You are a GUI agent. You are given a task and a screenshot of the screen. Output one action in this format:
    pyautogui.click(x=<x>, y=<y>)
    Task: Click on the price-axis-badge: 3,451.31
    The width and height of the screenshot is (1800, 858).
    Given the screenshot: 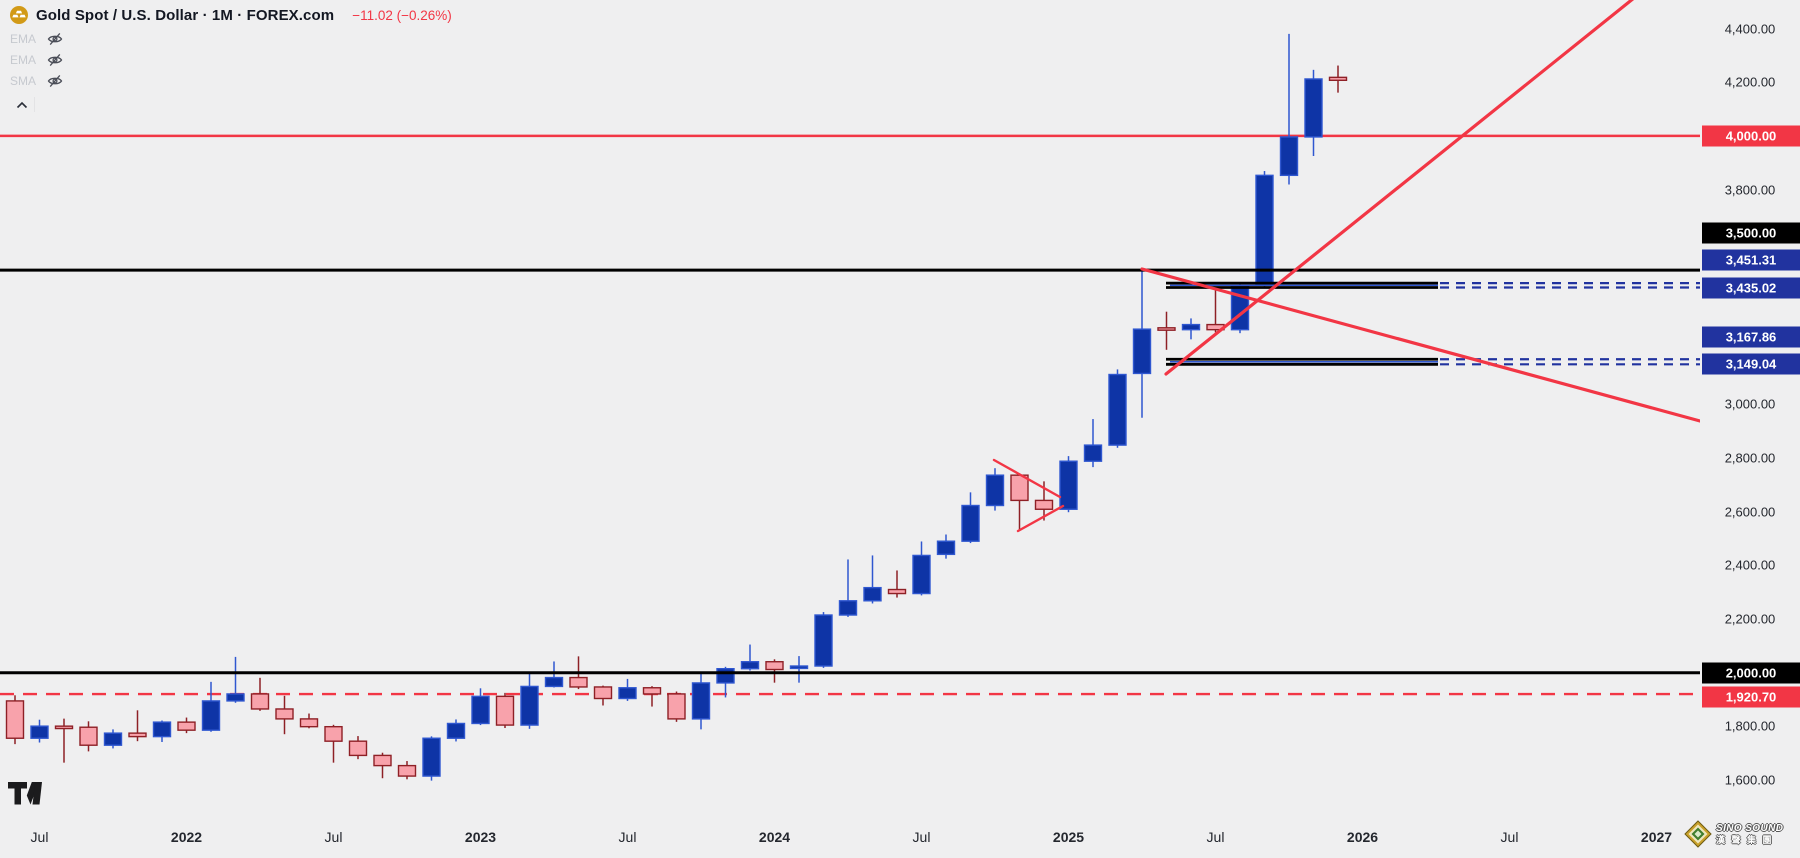 What is the action you would take?
    pyautogui.click(x=1751, y=260)
    